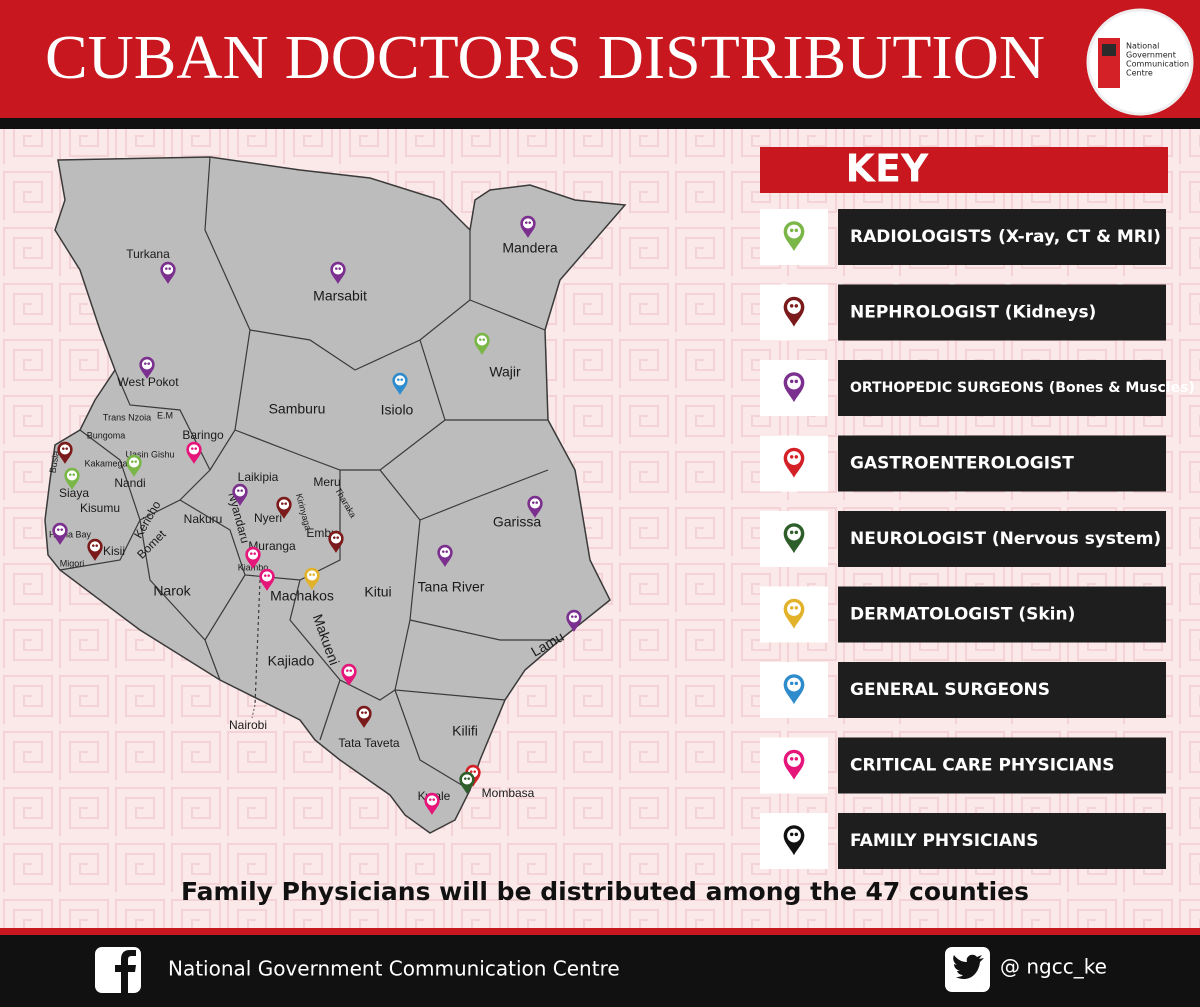 This screenshot has width=1200, height=1007. What do you see at coordinates (1142, 46) in the screenshot?
I see `logo-text: National` at bounding box center [1142, 46].